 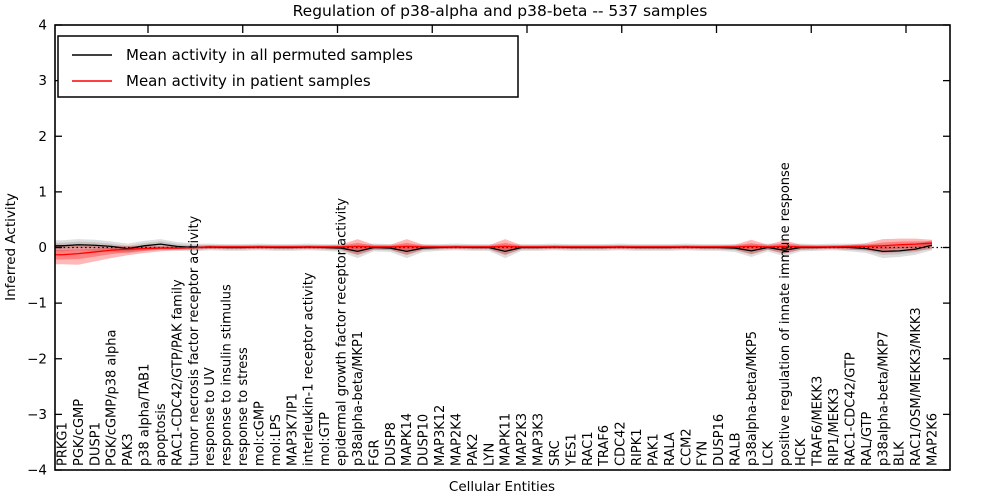 What do you see at coordinates (42, 192) in the screenshot?
I see `y-tick-label: 1` at bounding box center [42, 192].